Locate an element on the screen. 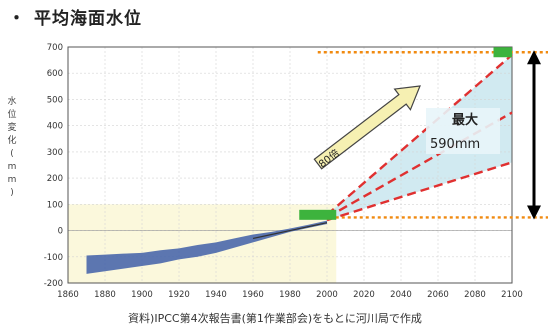 This screenshot has width=550, height=330. y-tick-label: 600 is located at coordinates (55, 74).